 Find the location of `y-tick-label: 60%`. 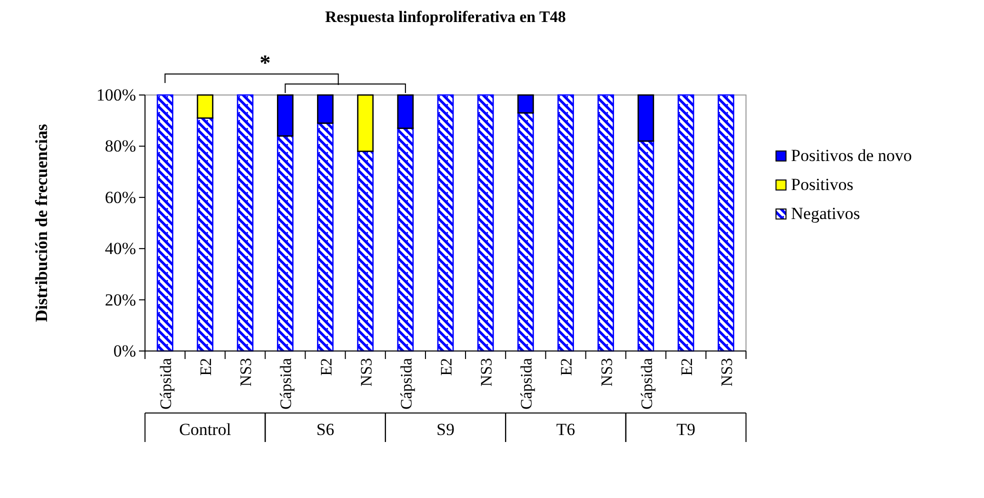

y-tick-label: 60% is located at coordinates (120, 197).